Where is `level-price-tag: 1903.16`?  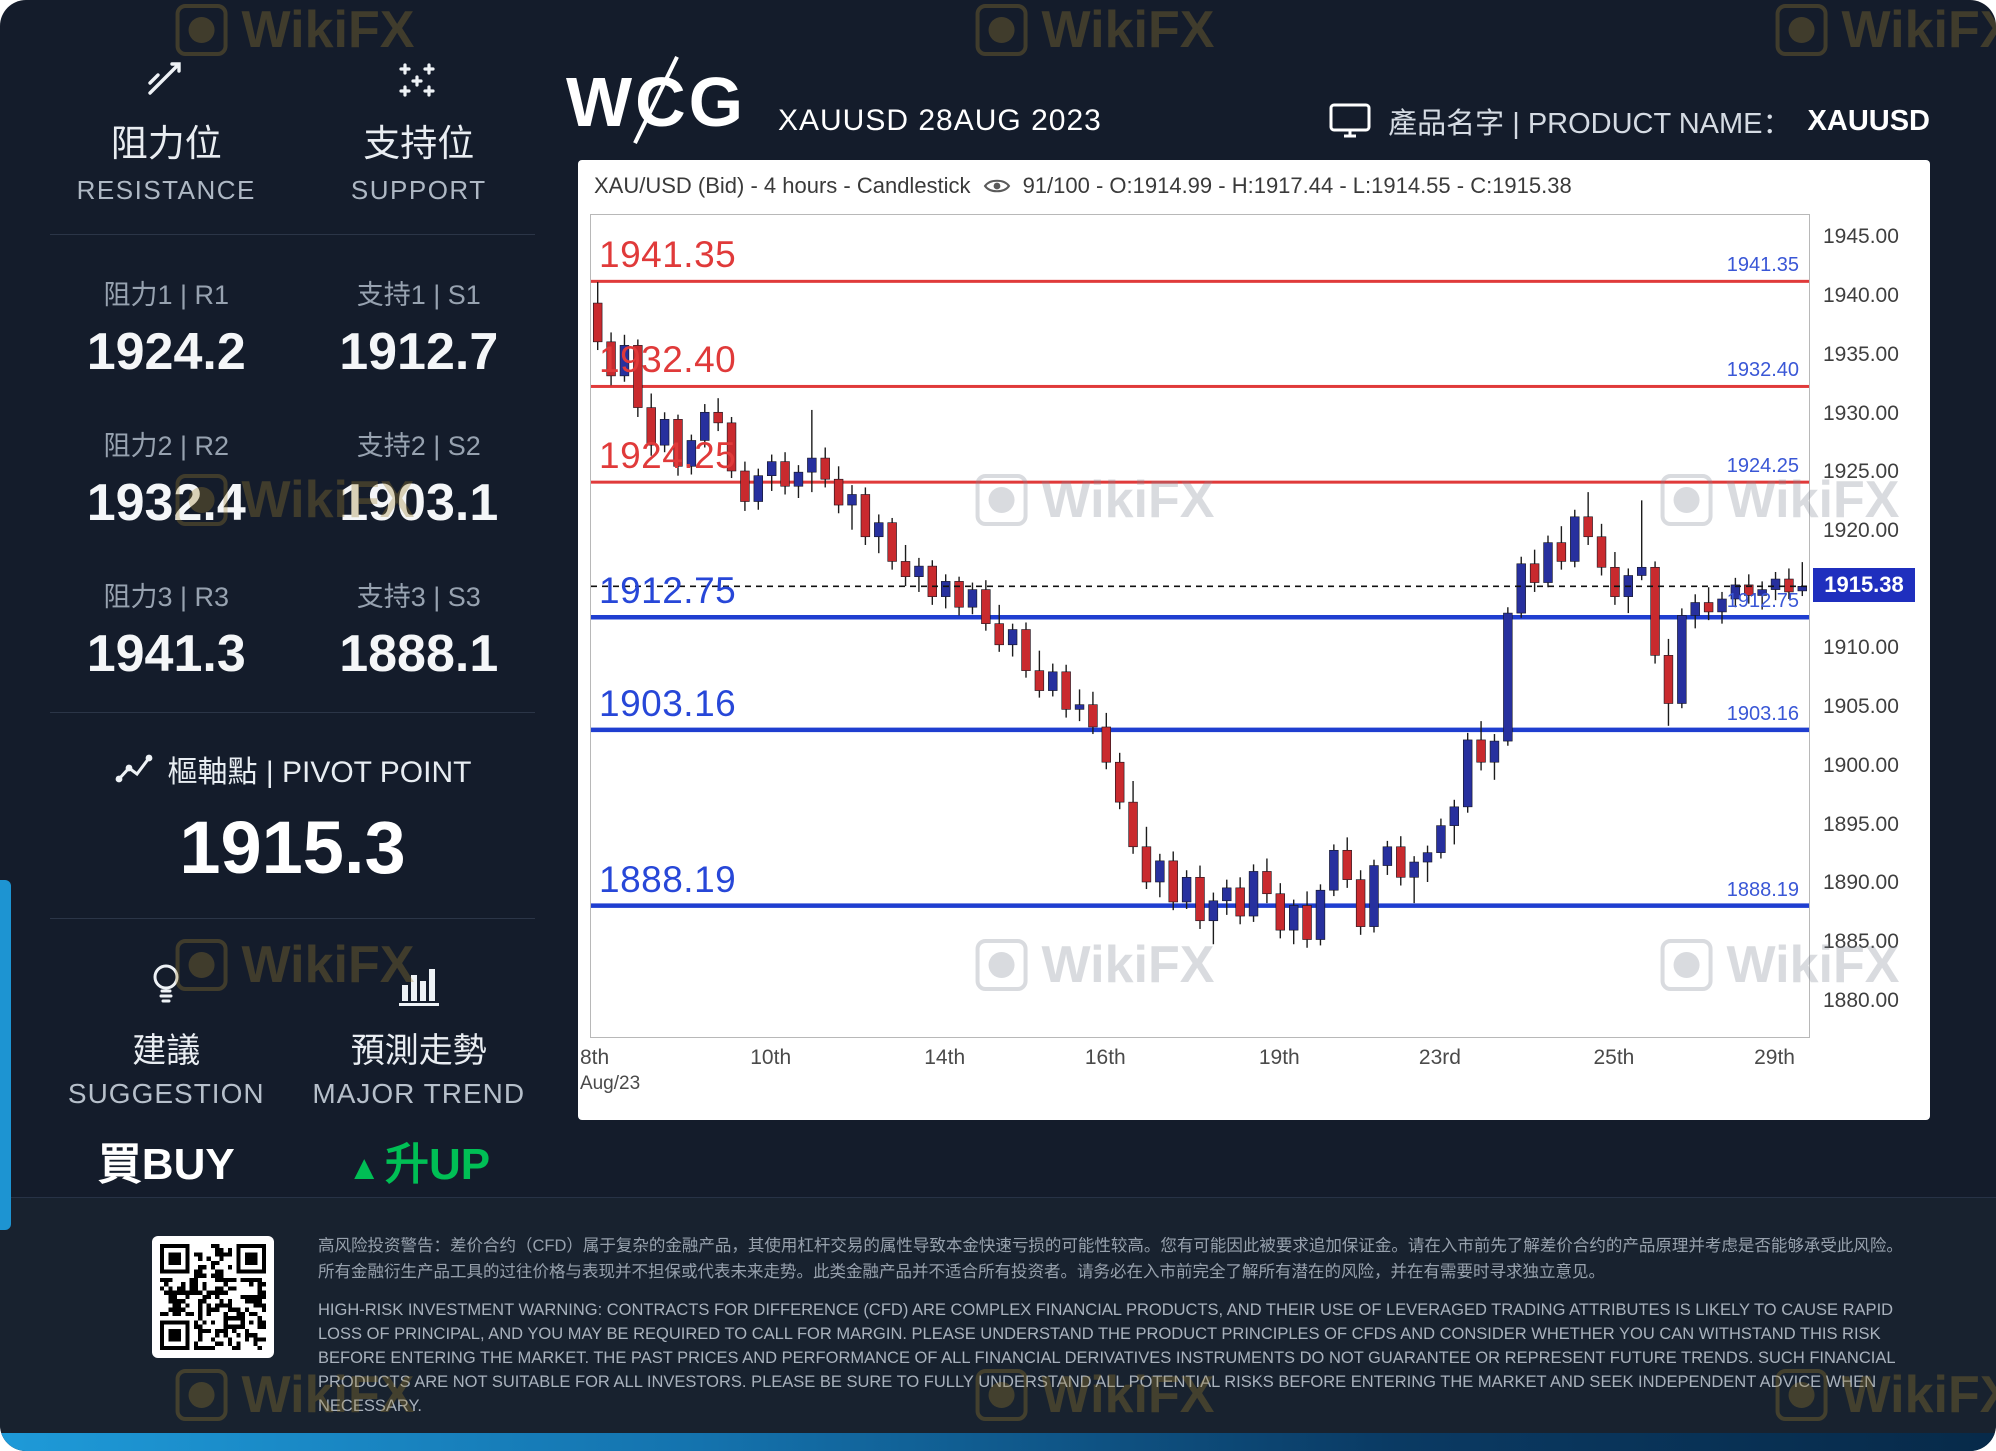
level-price-tag: 1903.16 is located at coordinates (1762, 713).